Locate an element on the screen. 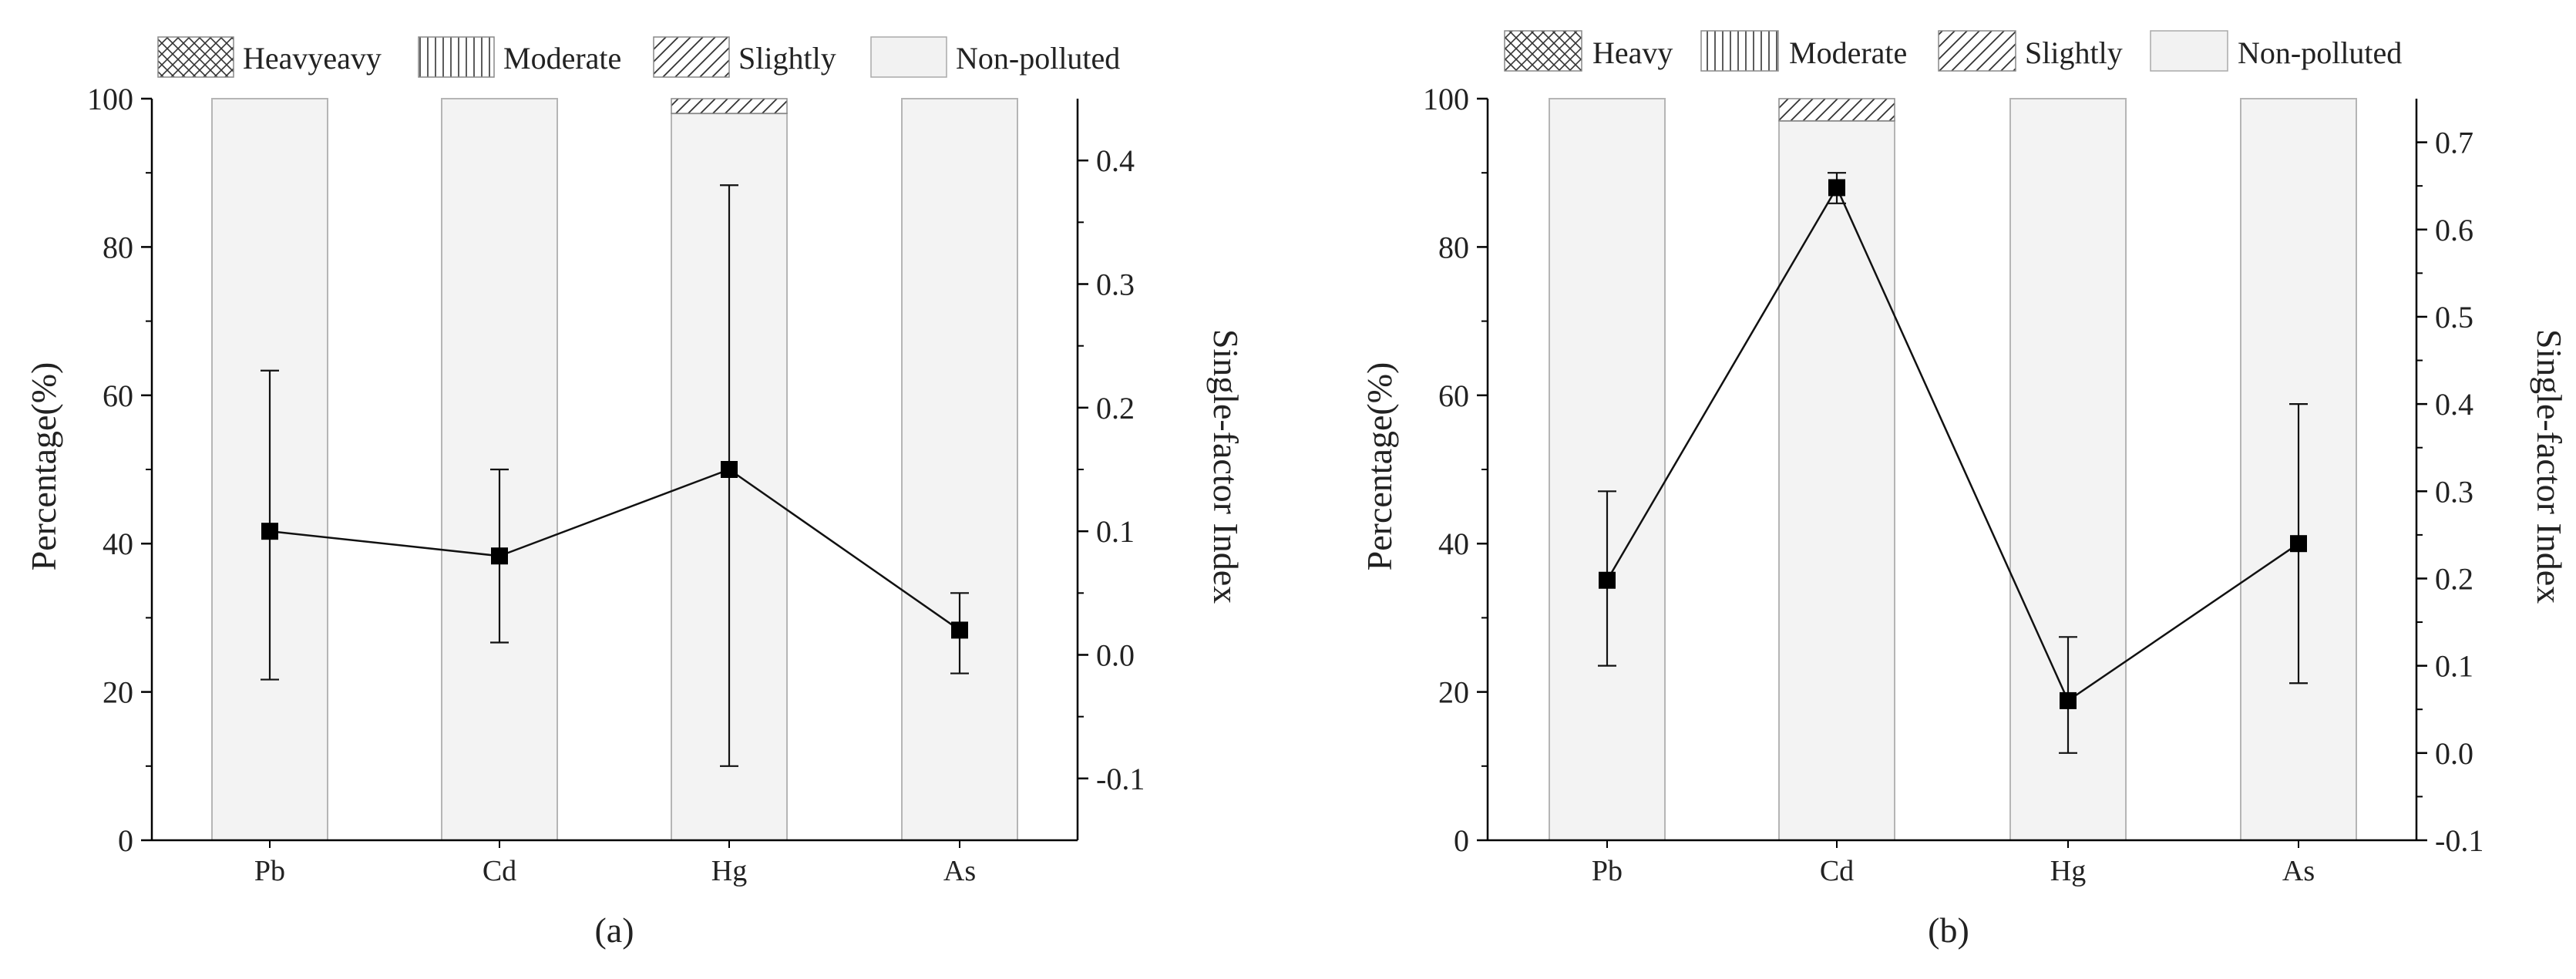 This screenshot has width=2576, height=979. panel-a-legend: Heavyeavy Moderate Slightly Non-polluted is located at coordinates (638, 57).